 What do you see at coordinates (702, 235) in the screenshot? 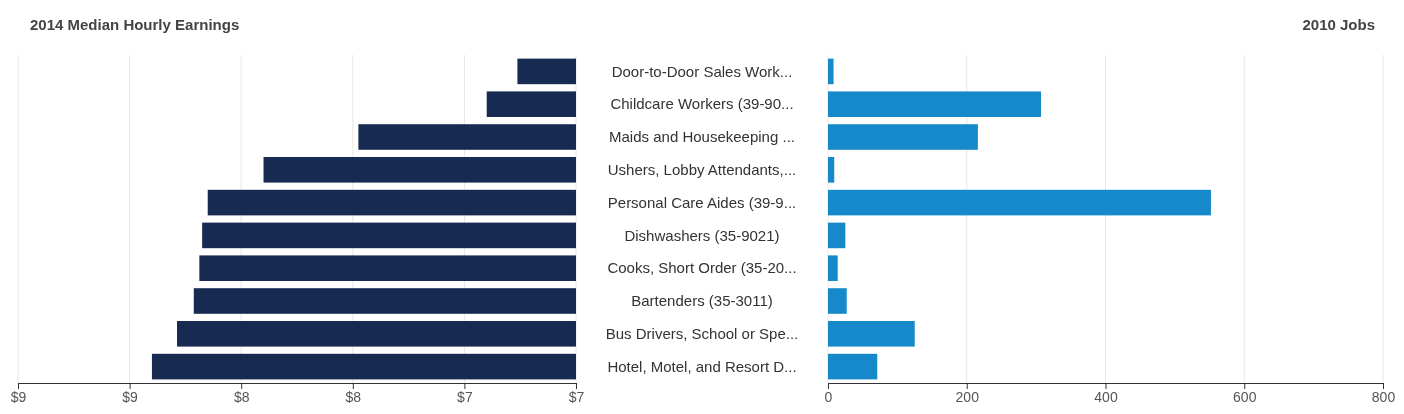
I see `y-tick-label: Dishwashers (35-9021)` at bounding box center [702, 235].